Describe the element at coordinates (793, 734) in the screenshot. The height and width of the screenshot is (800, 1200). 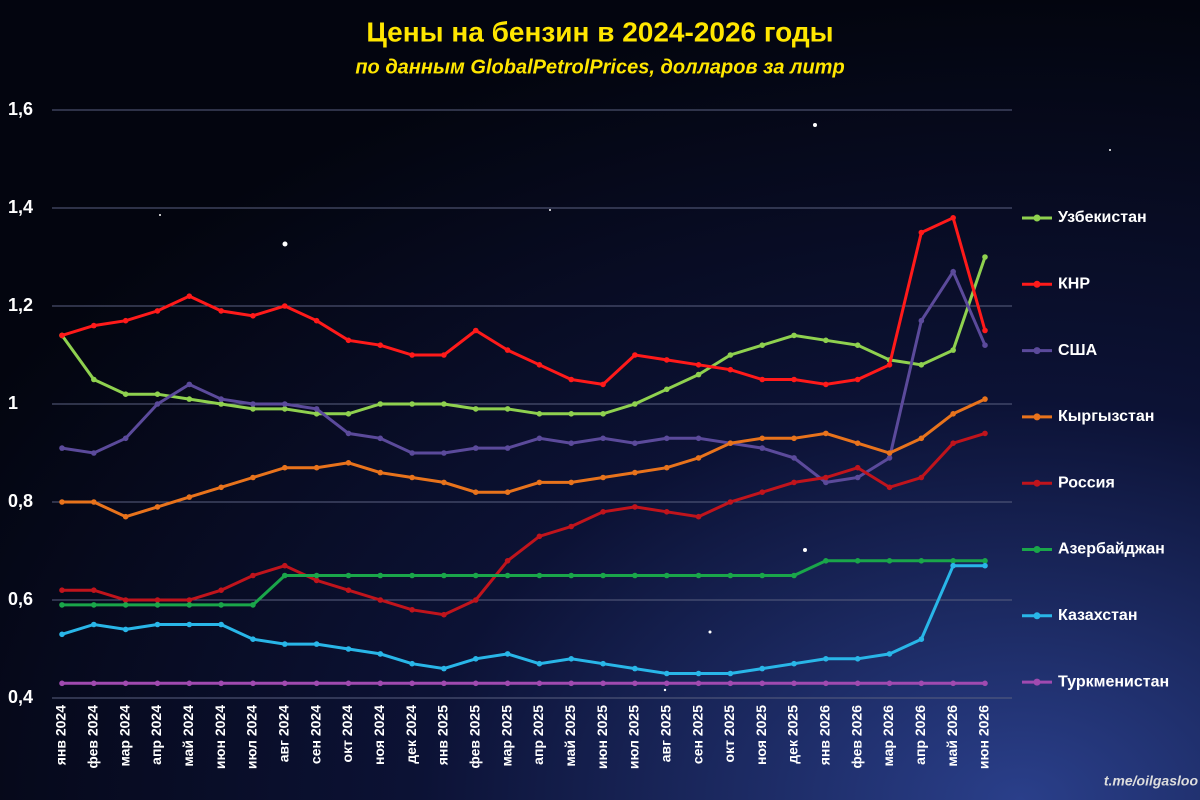
I see `x-tick-label: дек 2025` at that location.